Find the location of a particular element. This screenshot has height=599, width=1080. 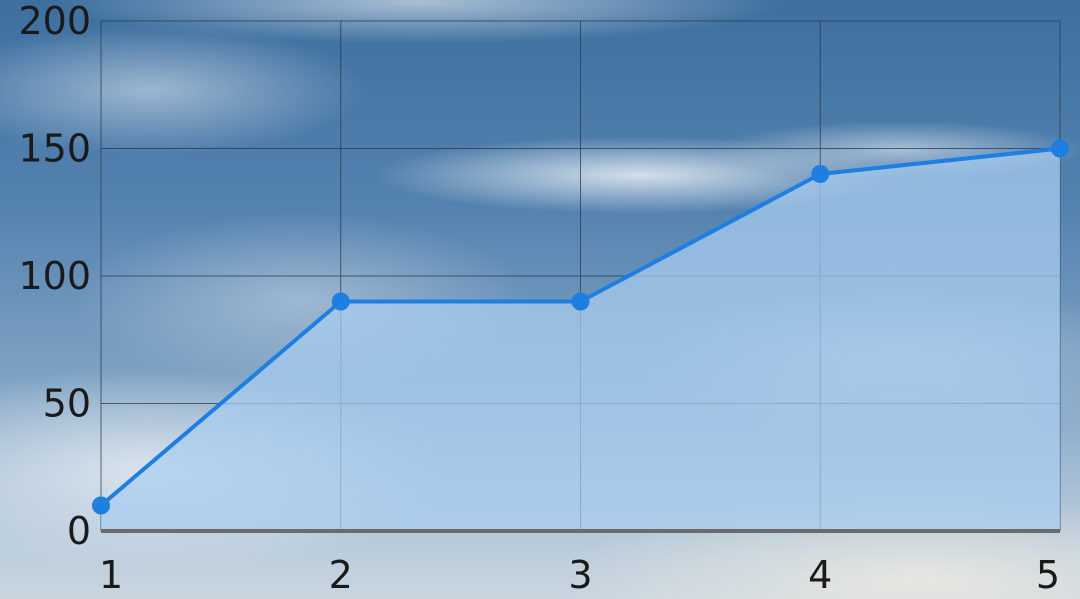

x-tick-label: 3 is located at coordinates (580, 575).